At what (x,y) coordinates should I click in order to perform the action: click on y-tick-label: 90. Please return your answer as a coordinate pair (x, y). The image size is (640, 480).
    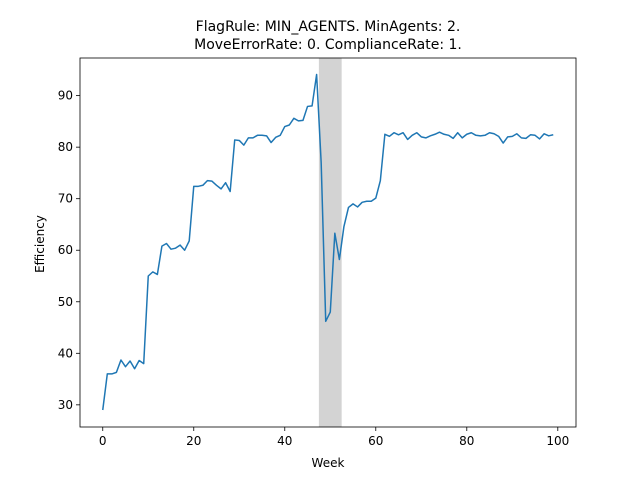
    Looking at the image, I should click on (65, 96).